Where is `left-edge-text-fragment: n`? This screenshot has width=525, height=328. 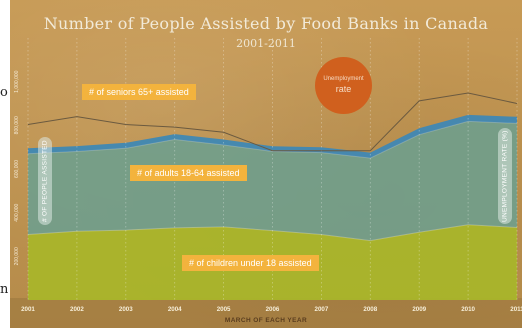
left-edge-text-fragment: n is located at coordinates (4, 289).